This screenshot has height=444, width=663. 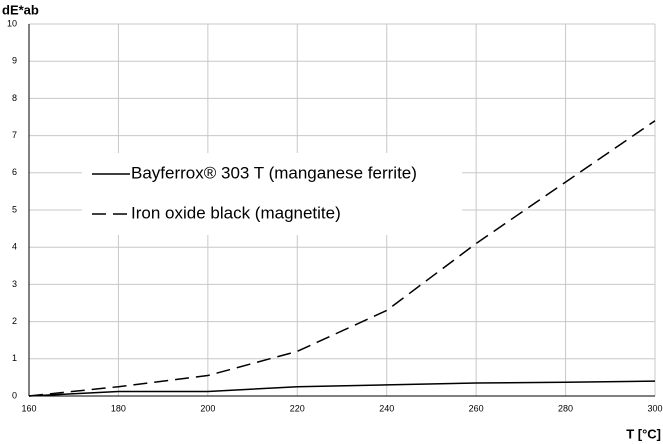 I want to click on x-tick-label: 280, so click(x=565, y=408).